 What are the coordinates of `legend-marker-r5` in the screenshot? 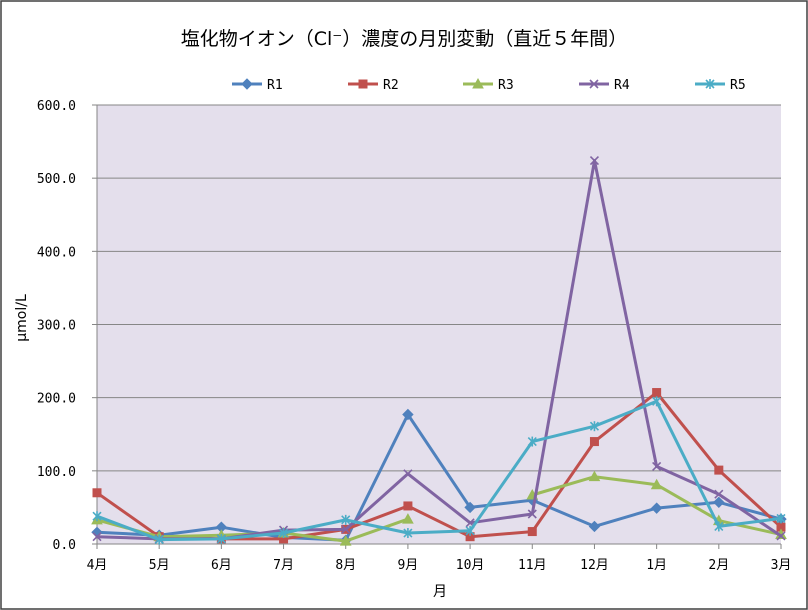 It's located at (710, 84).